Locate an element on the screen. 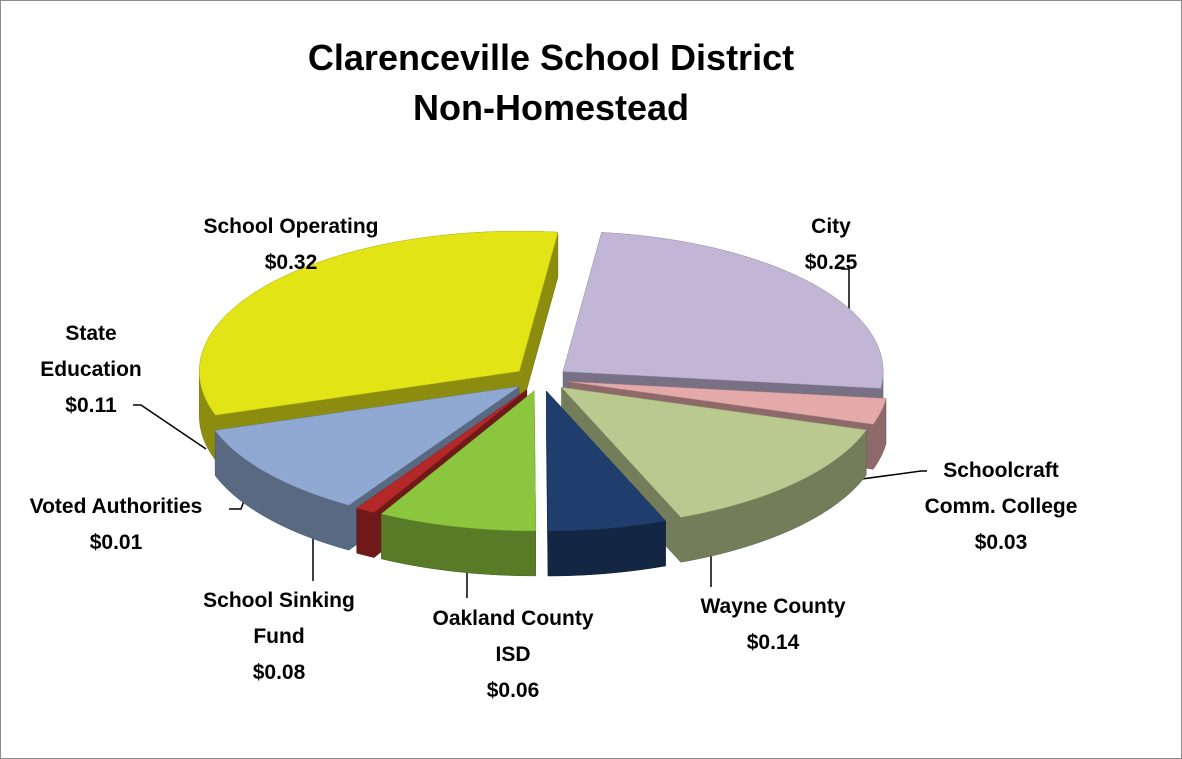 This screenshot has width=1182, height=759. category-label: Wayne County is located at coordinates (773, 606).